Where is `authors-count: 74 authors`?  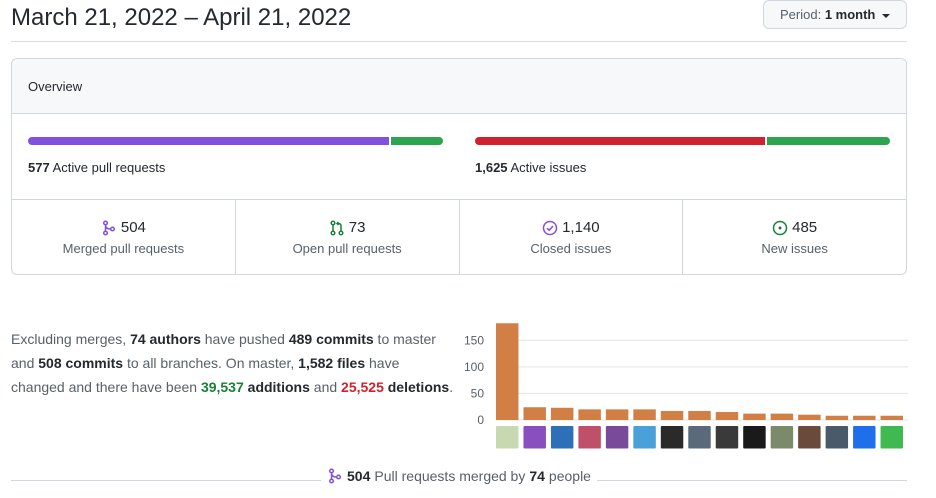 authors-count: 74 authors is located at coordinates (165, 339).